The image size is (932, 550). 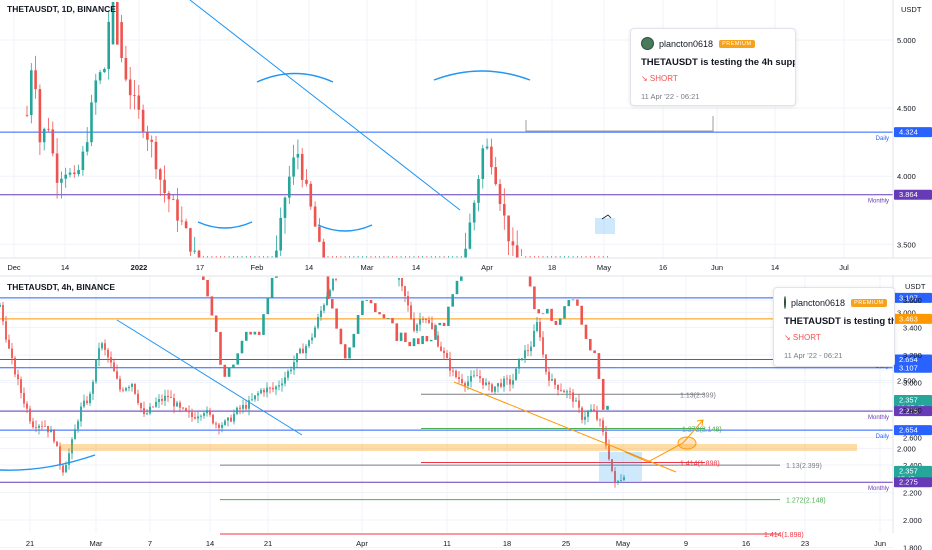 I want to click on price-tag-value: 3.864, so click(x=908, y=194).